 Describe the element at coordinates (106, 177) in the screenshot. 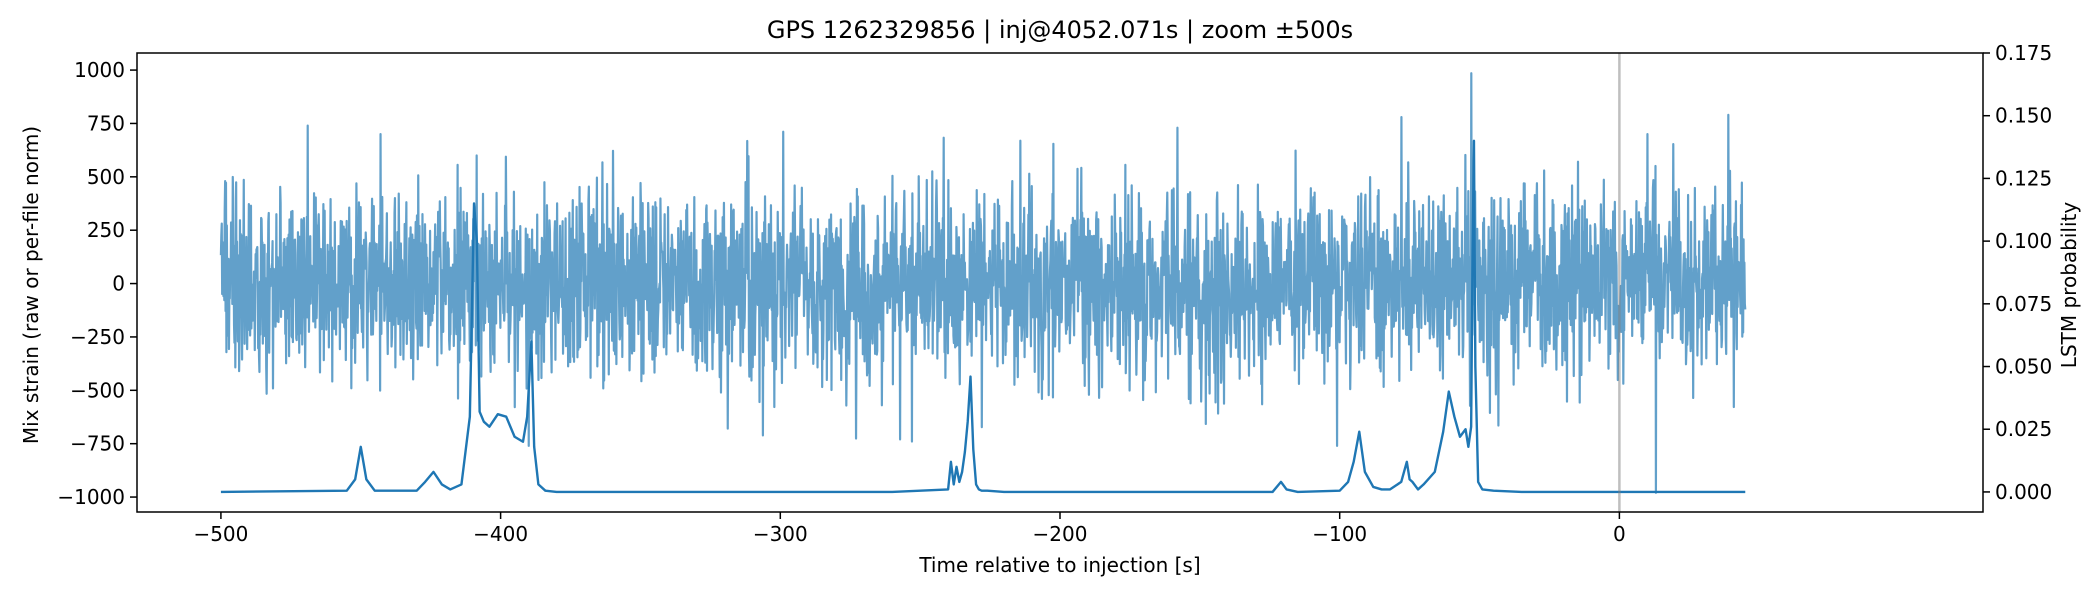

I see `y-left-tick-label: 500` at that location.